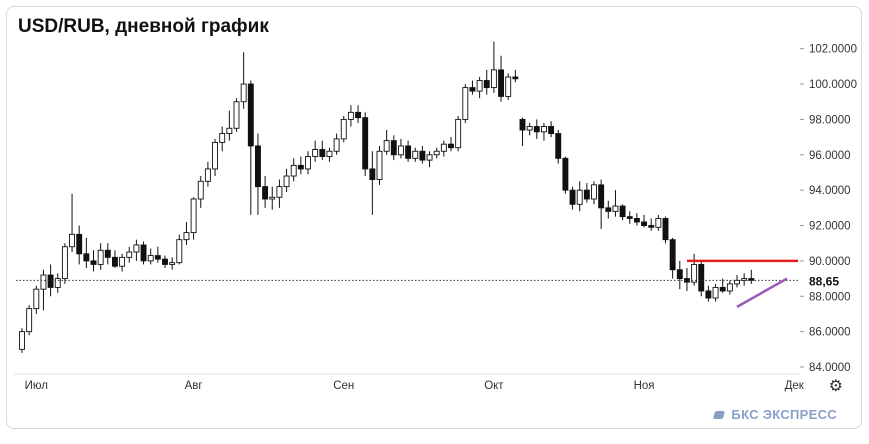 This screenshot has height=444, width=869. What do you see at coordinates (409, 382) in the screenshot?
I see `x-axis: Июл Авг Сен Окт Ноя Дек` at bounding box center [409, 382].